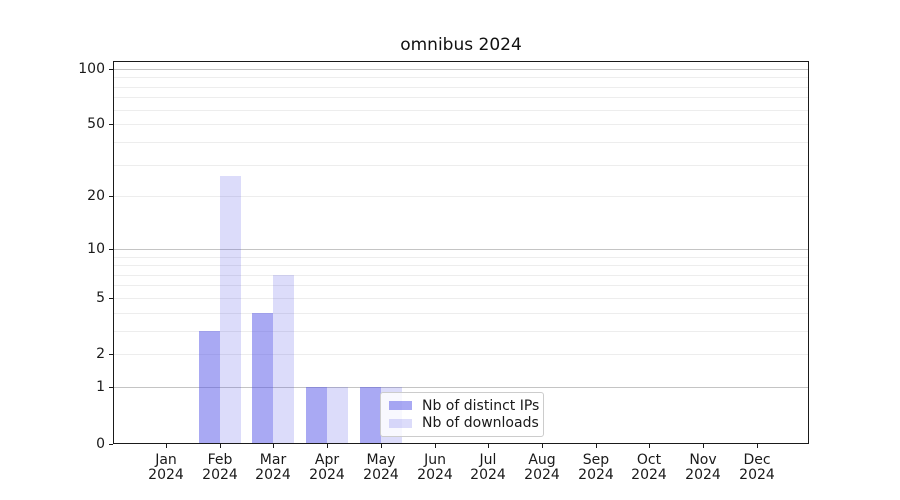 The image size is (900, 500). What do you see at coordinates (100, 298) in the screenshot?
I see `y-tick-label-5: 5` at bounding box center [100, 298].